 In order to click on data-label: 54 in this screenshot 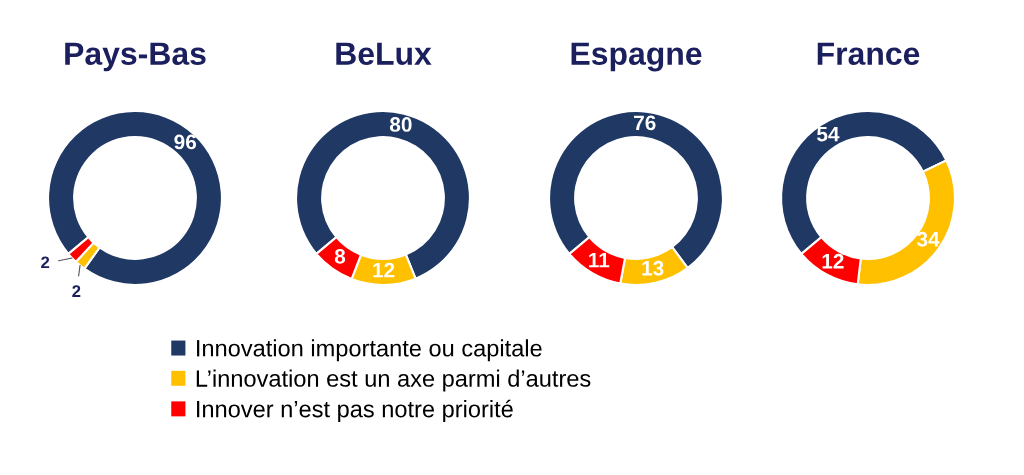, I will do `click(828, 134)`.